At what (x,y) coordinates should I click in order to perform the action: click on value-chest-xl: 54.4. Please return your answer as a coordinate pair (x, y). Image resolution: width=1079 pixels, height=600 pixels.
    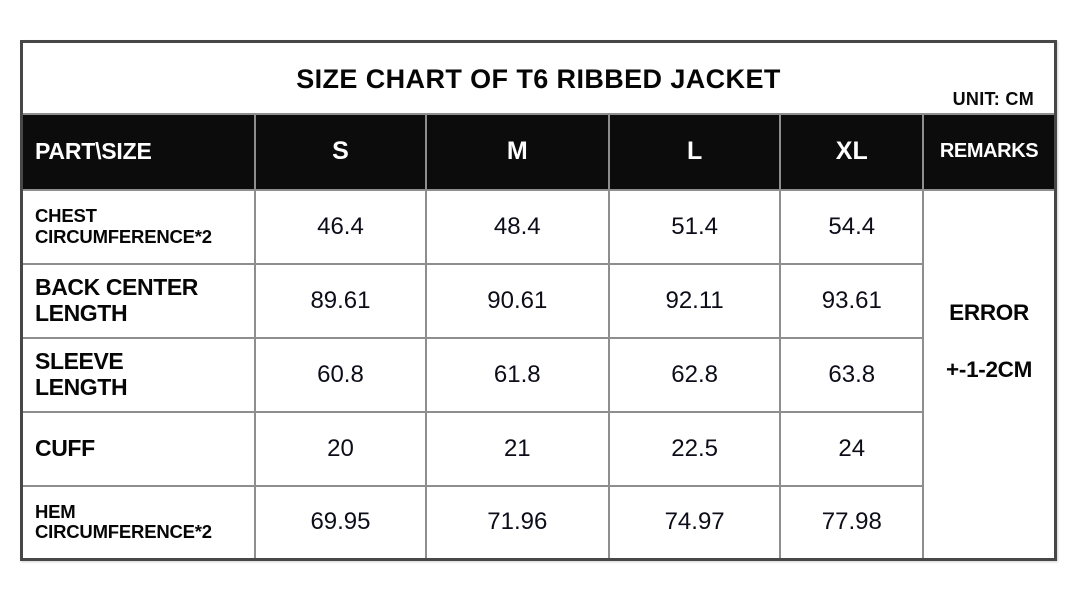
    Looking at the image, I should click on (852, 226).